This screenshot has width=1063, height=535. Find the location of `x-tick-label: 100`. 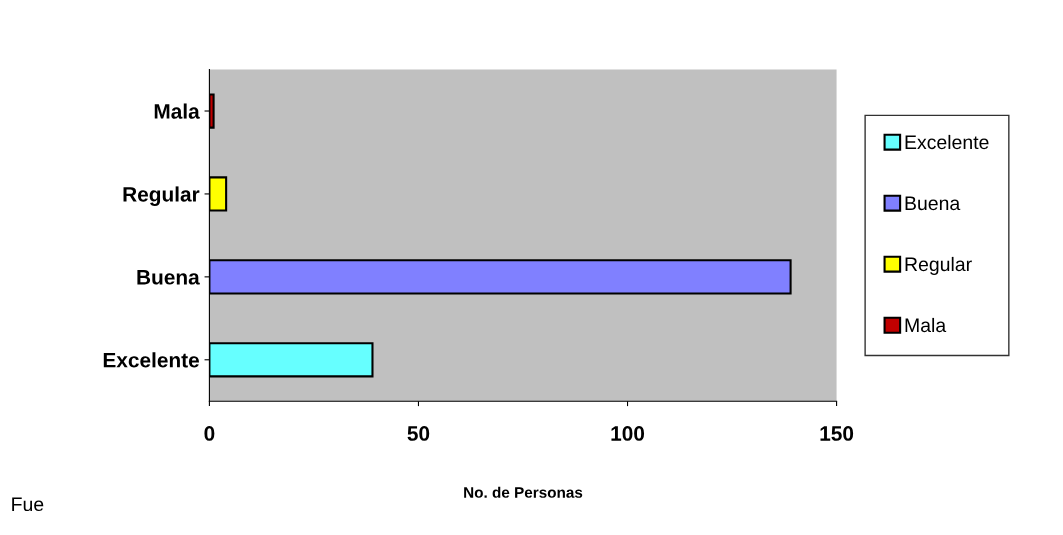

x-tick-label: 100 is located at coordinates (628, 433).